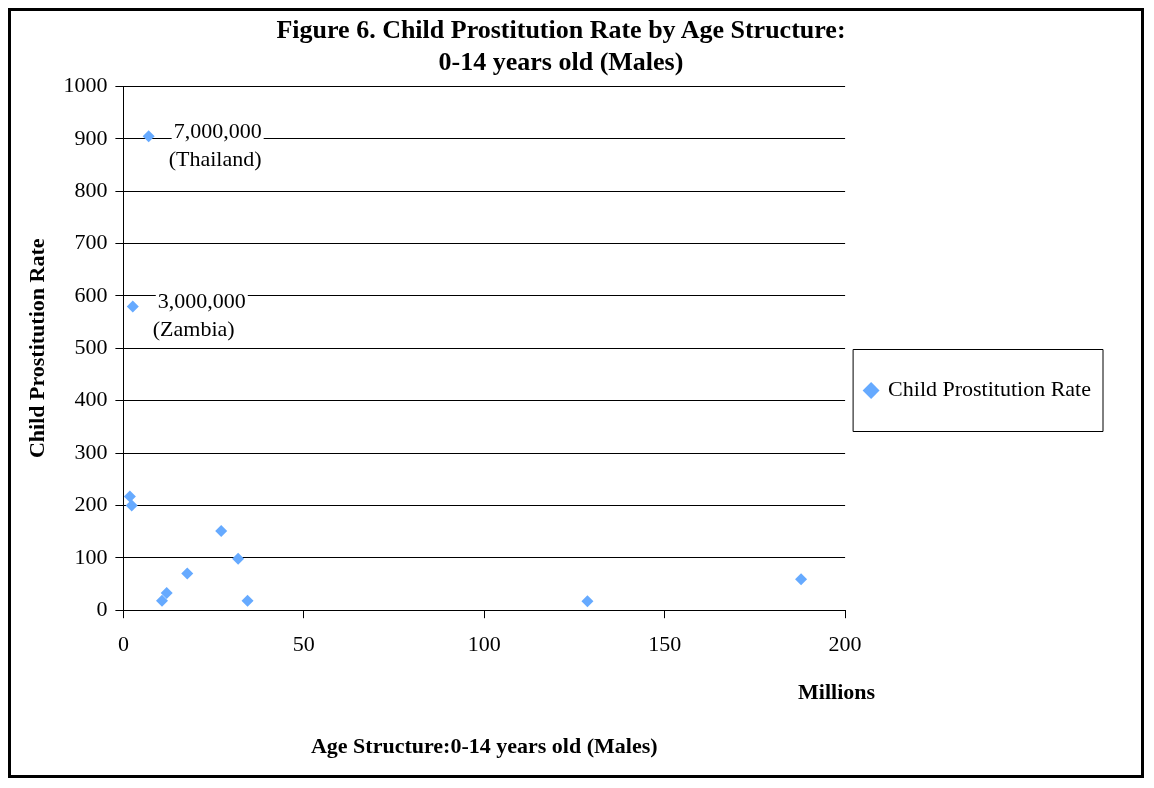 This screenshot has width=1154, height=788. I want to click on y-tick-label: 600, so click(91, 294).